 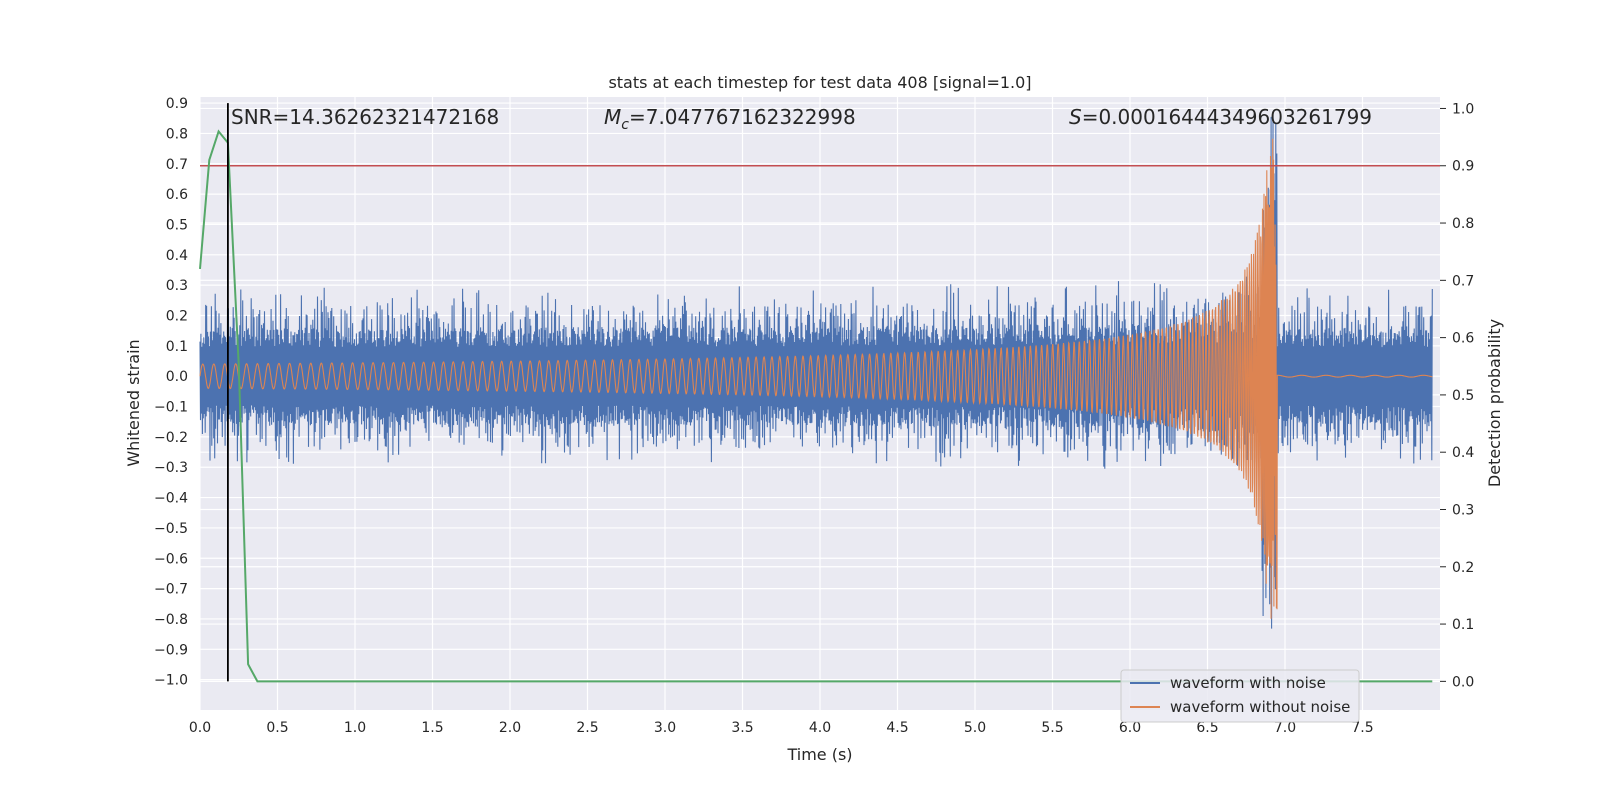 I want to click on x-tick-label: 3.5, so click(x=742, y=728).